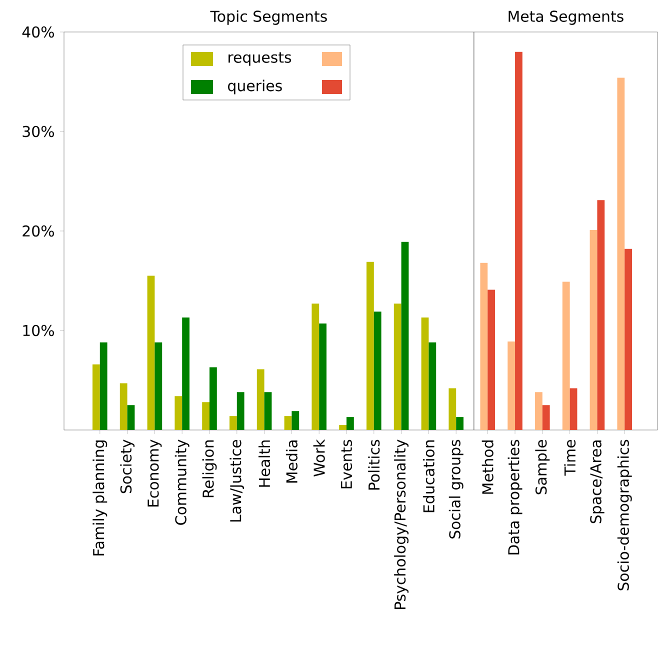  Describe the element at coordinates (566, 17) in the screenshot. I see `chart-title: Meta Segments` at that location.